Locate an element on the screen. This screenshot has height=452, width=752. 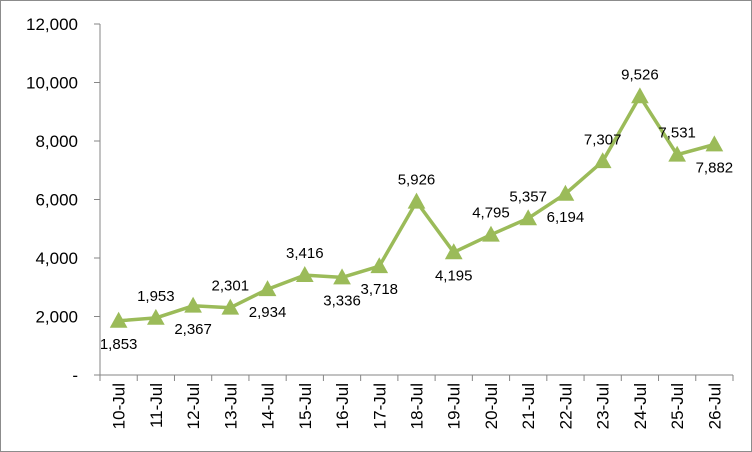
y-tick-label: - is located at coordinates (75, 375).